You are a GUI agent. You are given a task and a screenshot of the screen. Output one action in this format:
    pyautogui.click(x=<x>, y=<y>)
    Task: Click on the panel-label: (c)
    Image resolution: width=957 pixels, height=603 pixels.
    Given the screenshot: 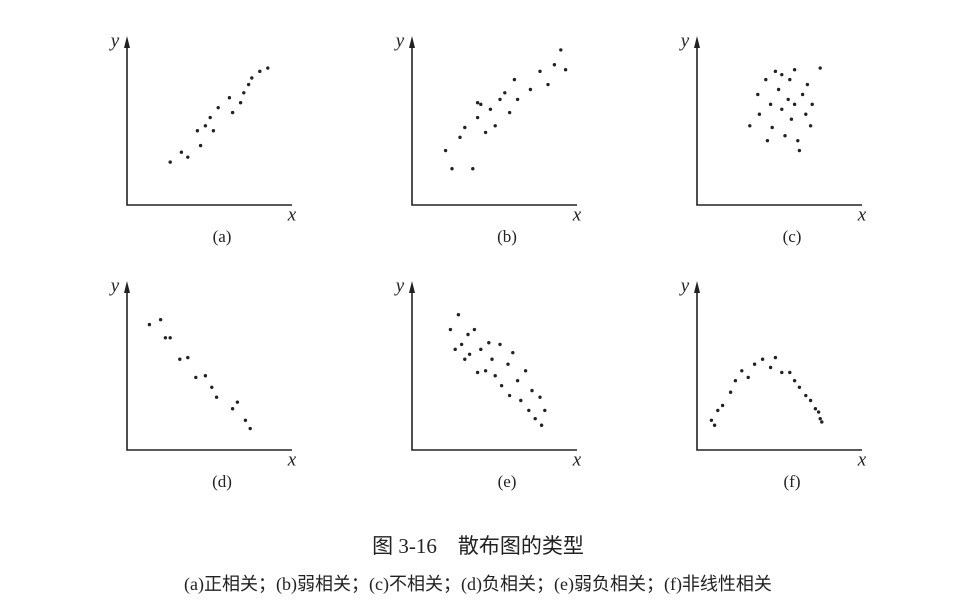 What is the action you would take?
    pyautogui.click(x=792, y=236)
    